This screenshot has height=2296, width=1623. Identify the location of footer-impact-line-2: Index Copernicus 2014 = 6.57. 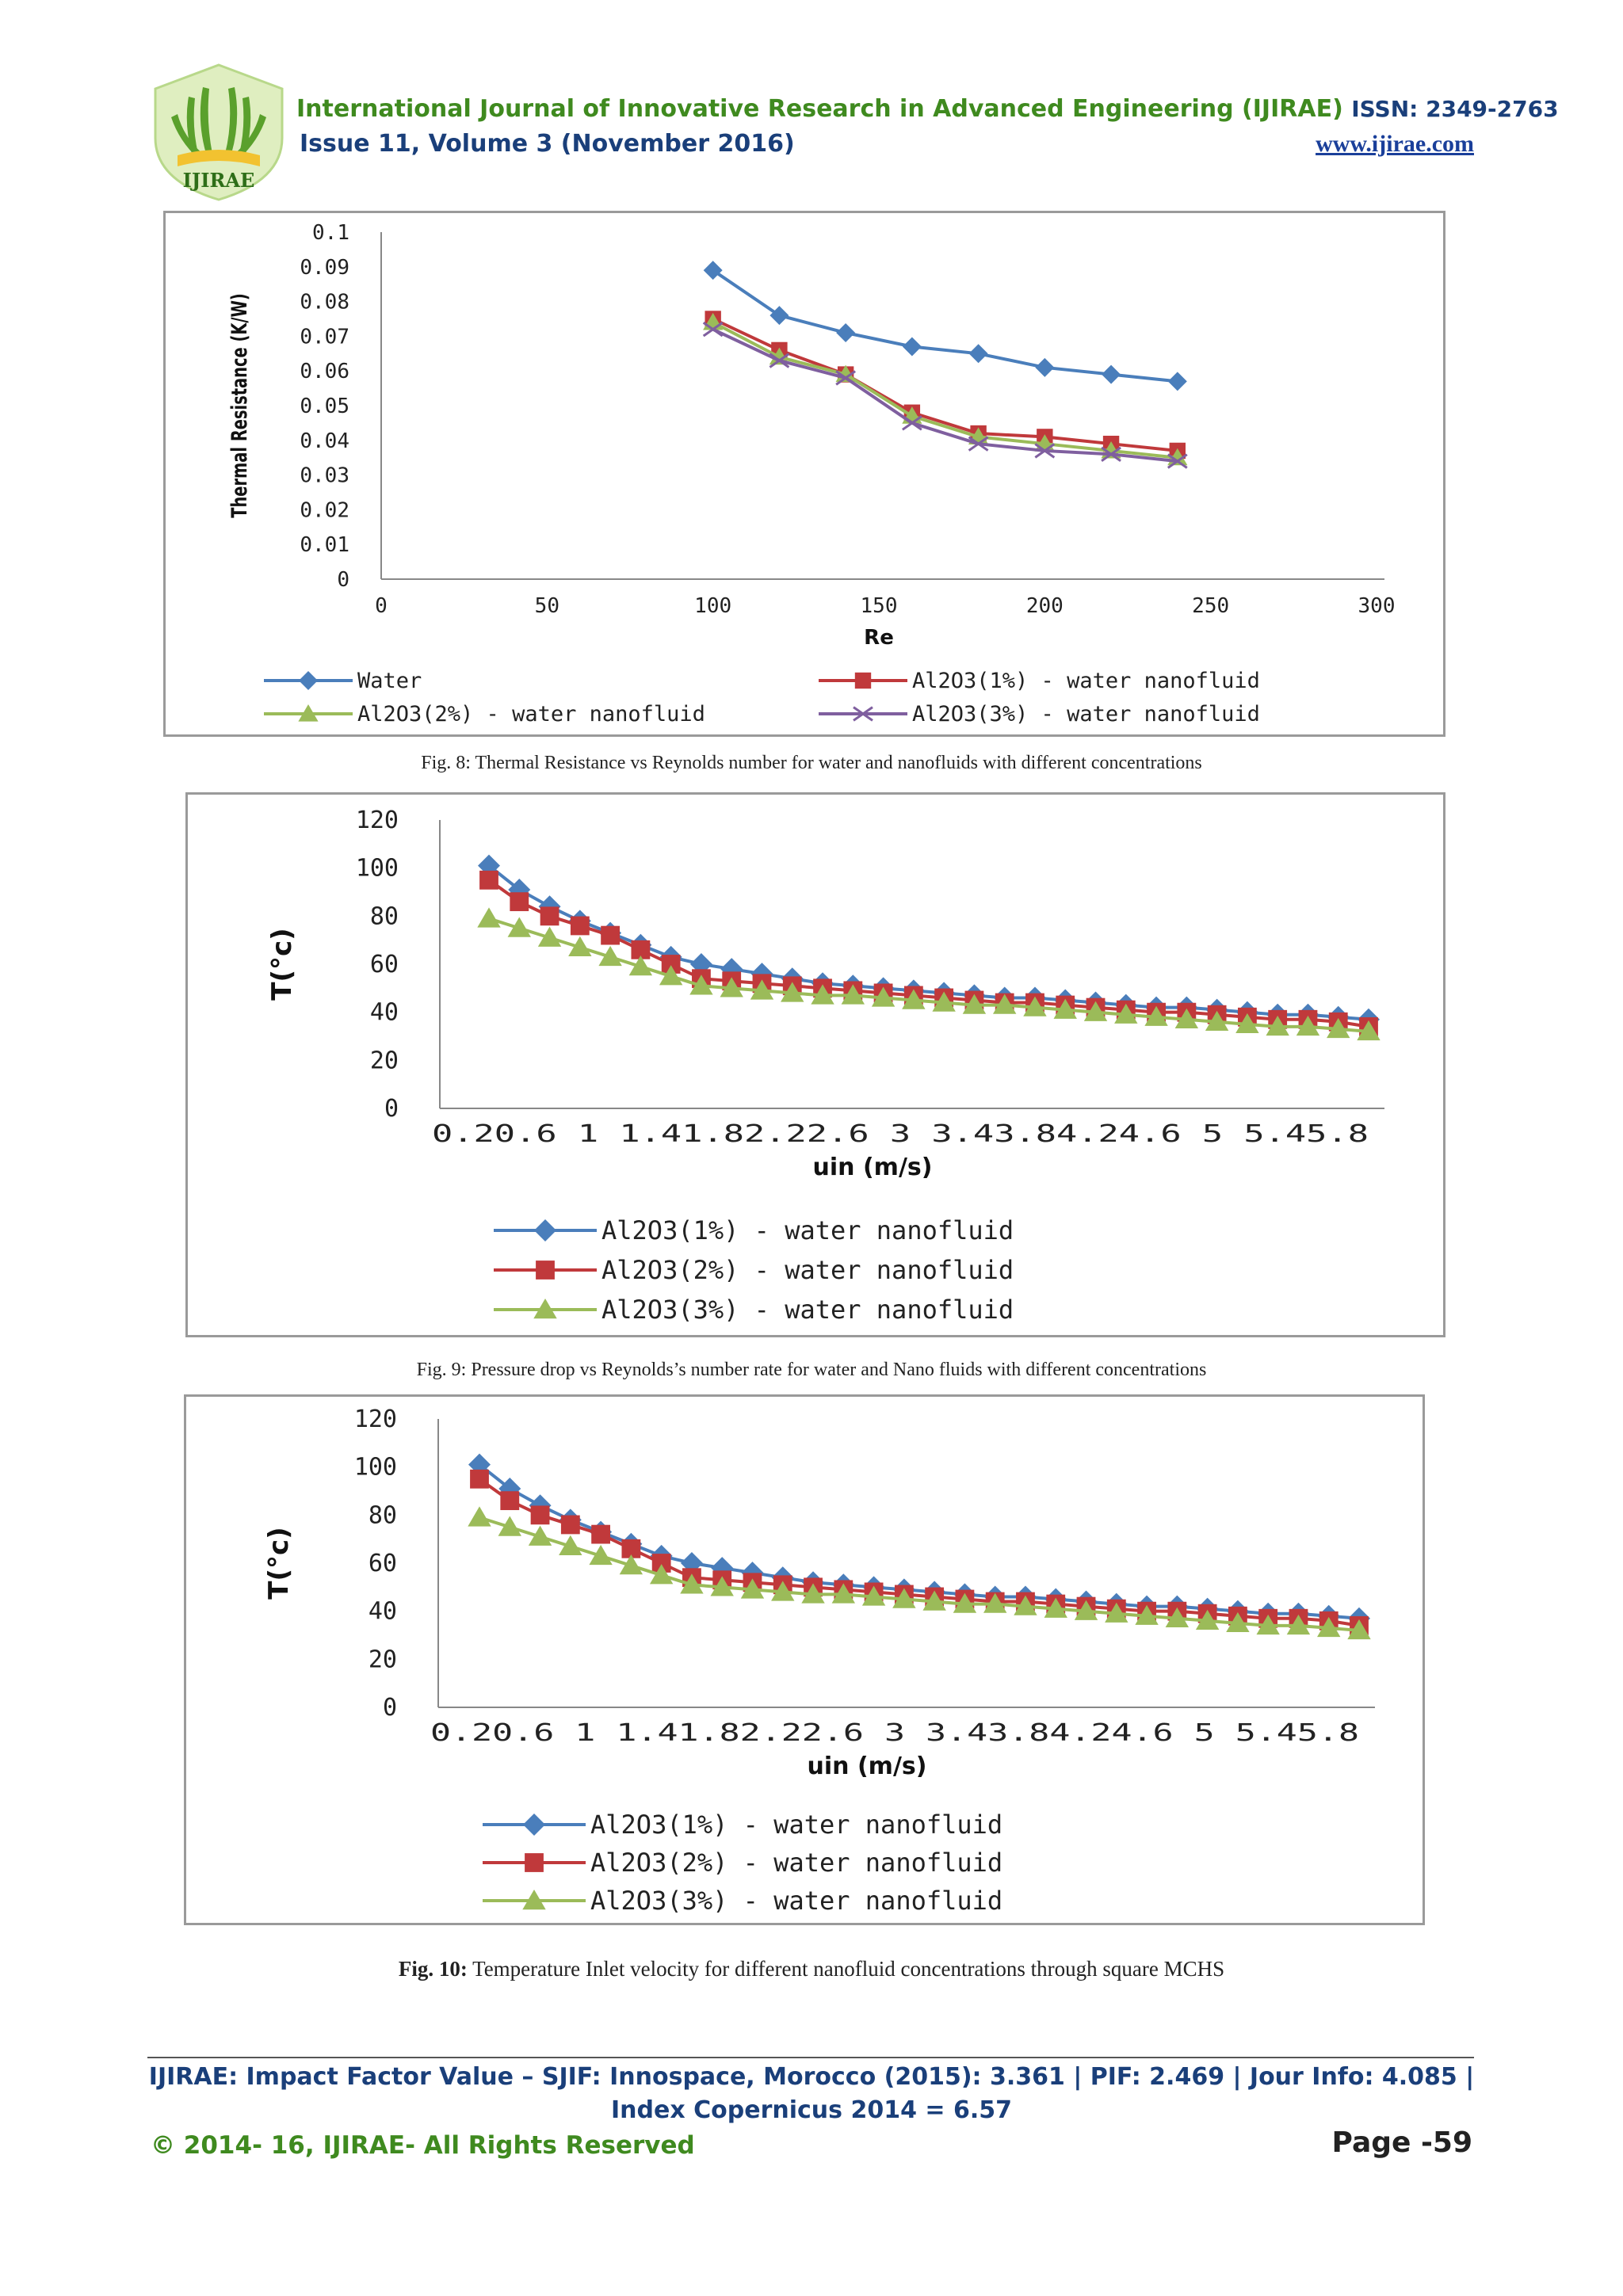
(811, 2110).